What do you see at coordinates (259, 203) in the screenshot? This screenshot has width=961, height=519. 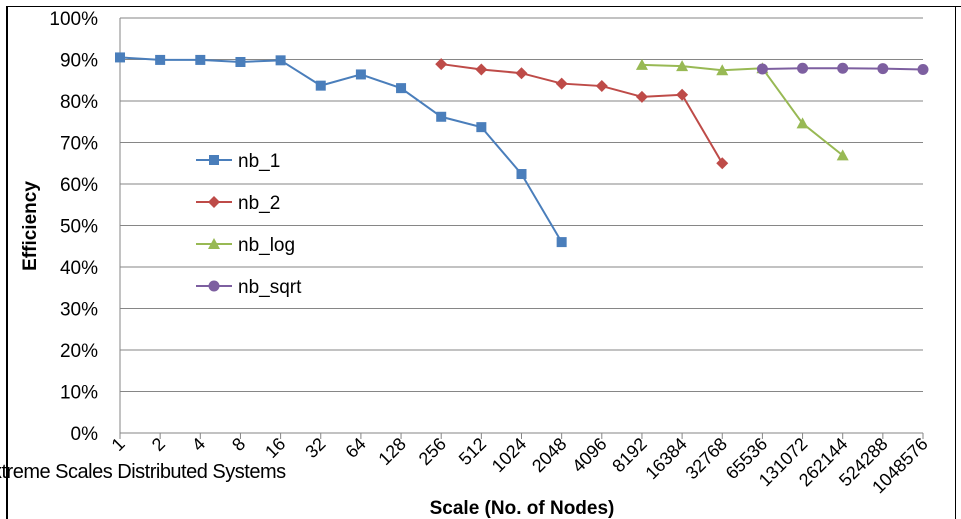 I see `legend-label: nb_2` at bounding box center [259, 203].